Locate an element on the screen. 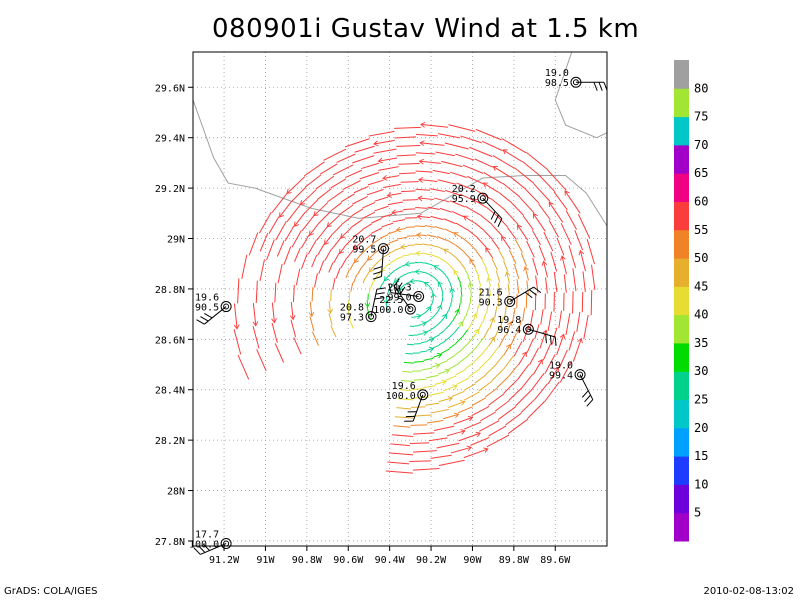 The image size is (800, 600). lon-tick-label: 91W is located at coordinates (265, 560).